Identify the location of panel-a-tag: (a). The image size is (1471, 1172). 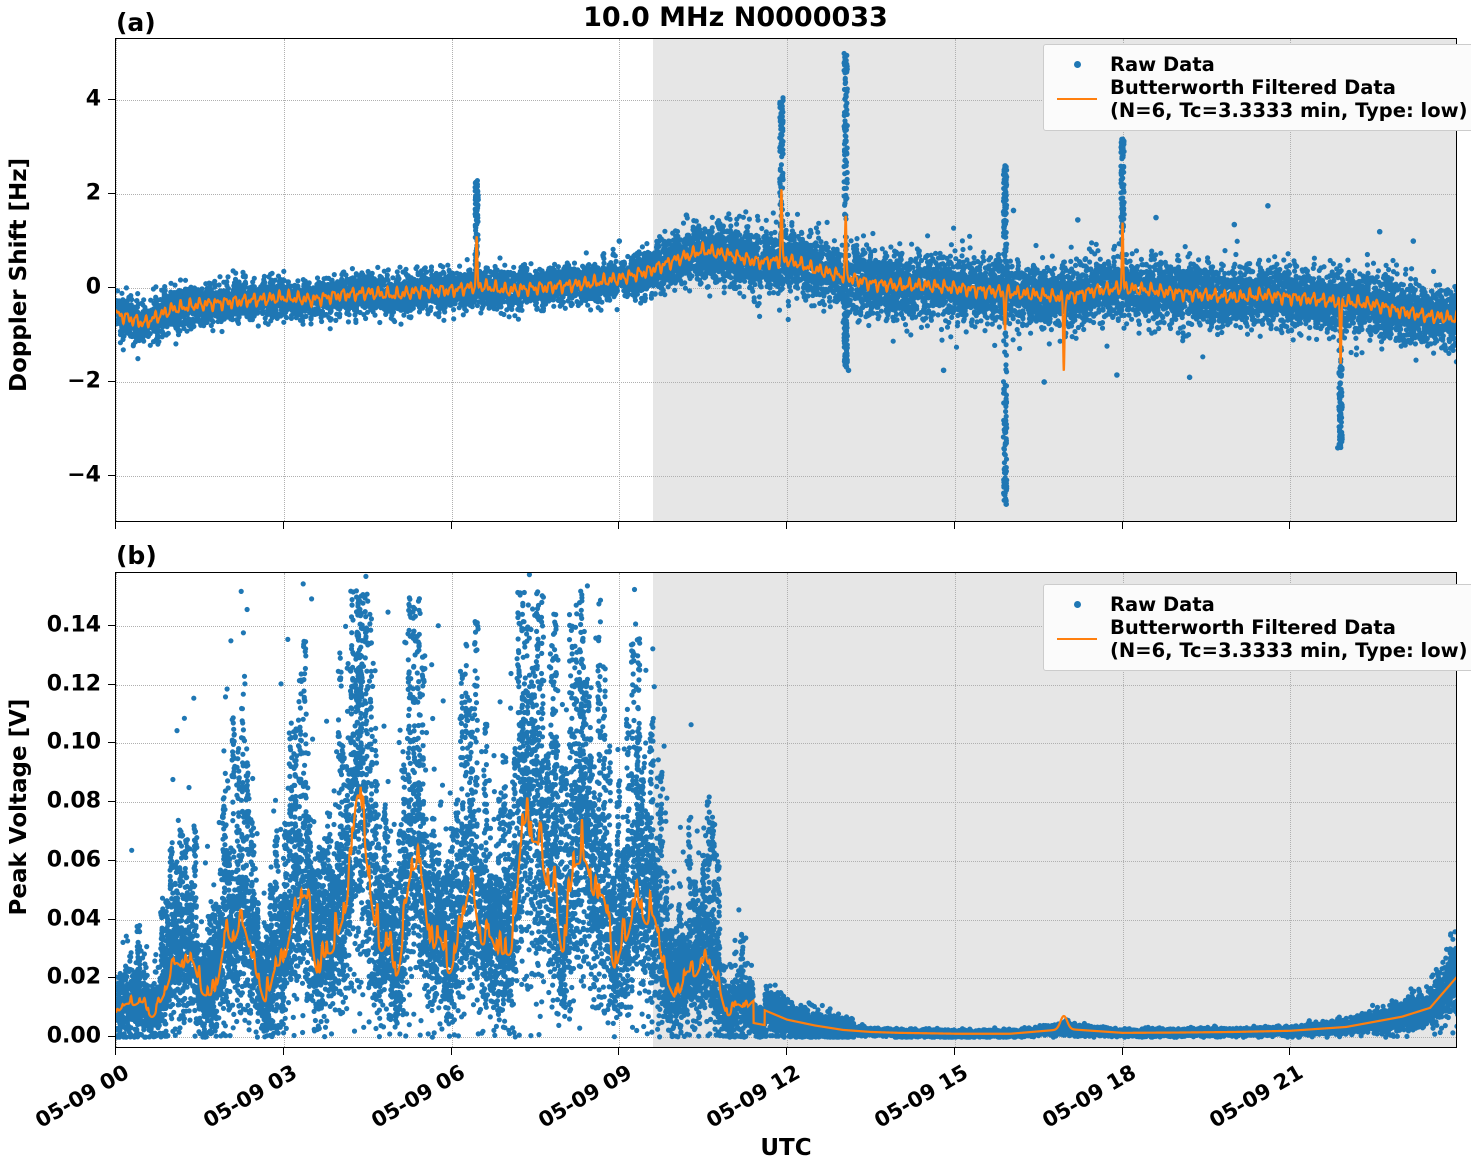
(136, 22).